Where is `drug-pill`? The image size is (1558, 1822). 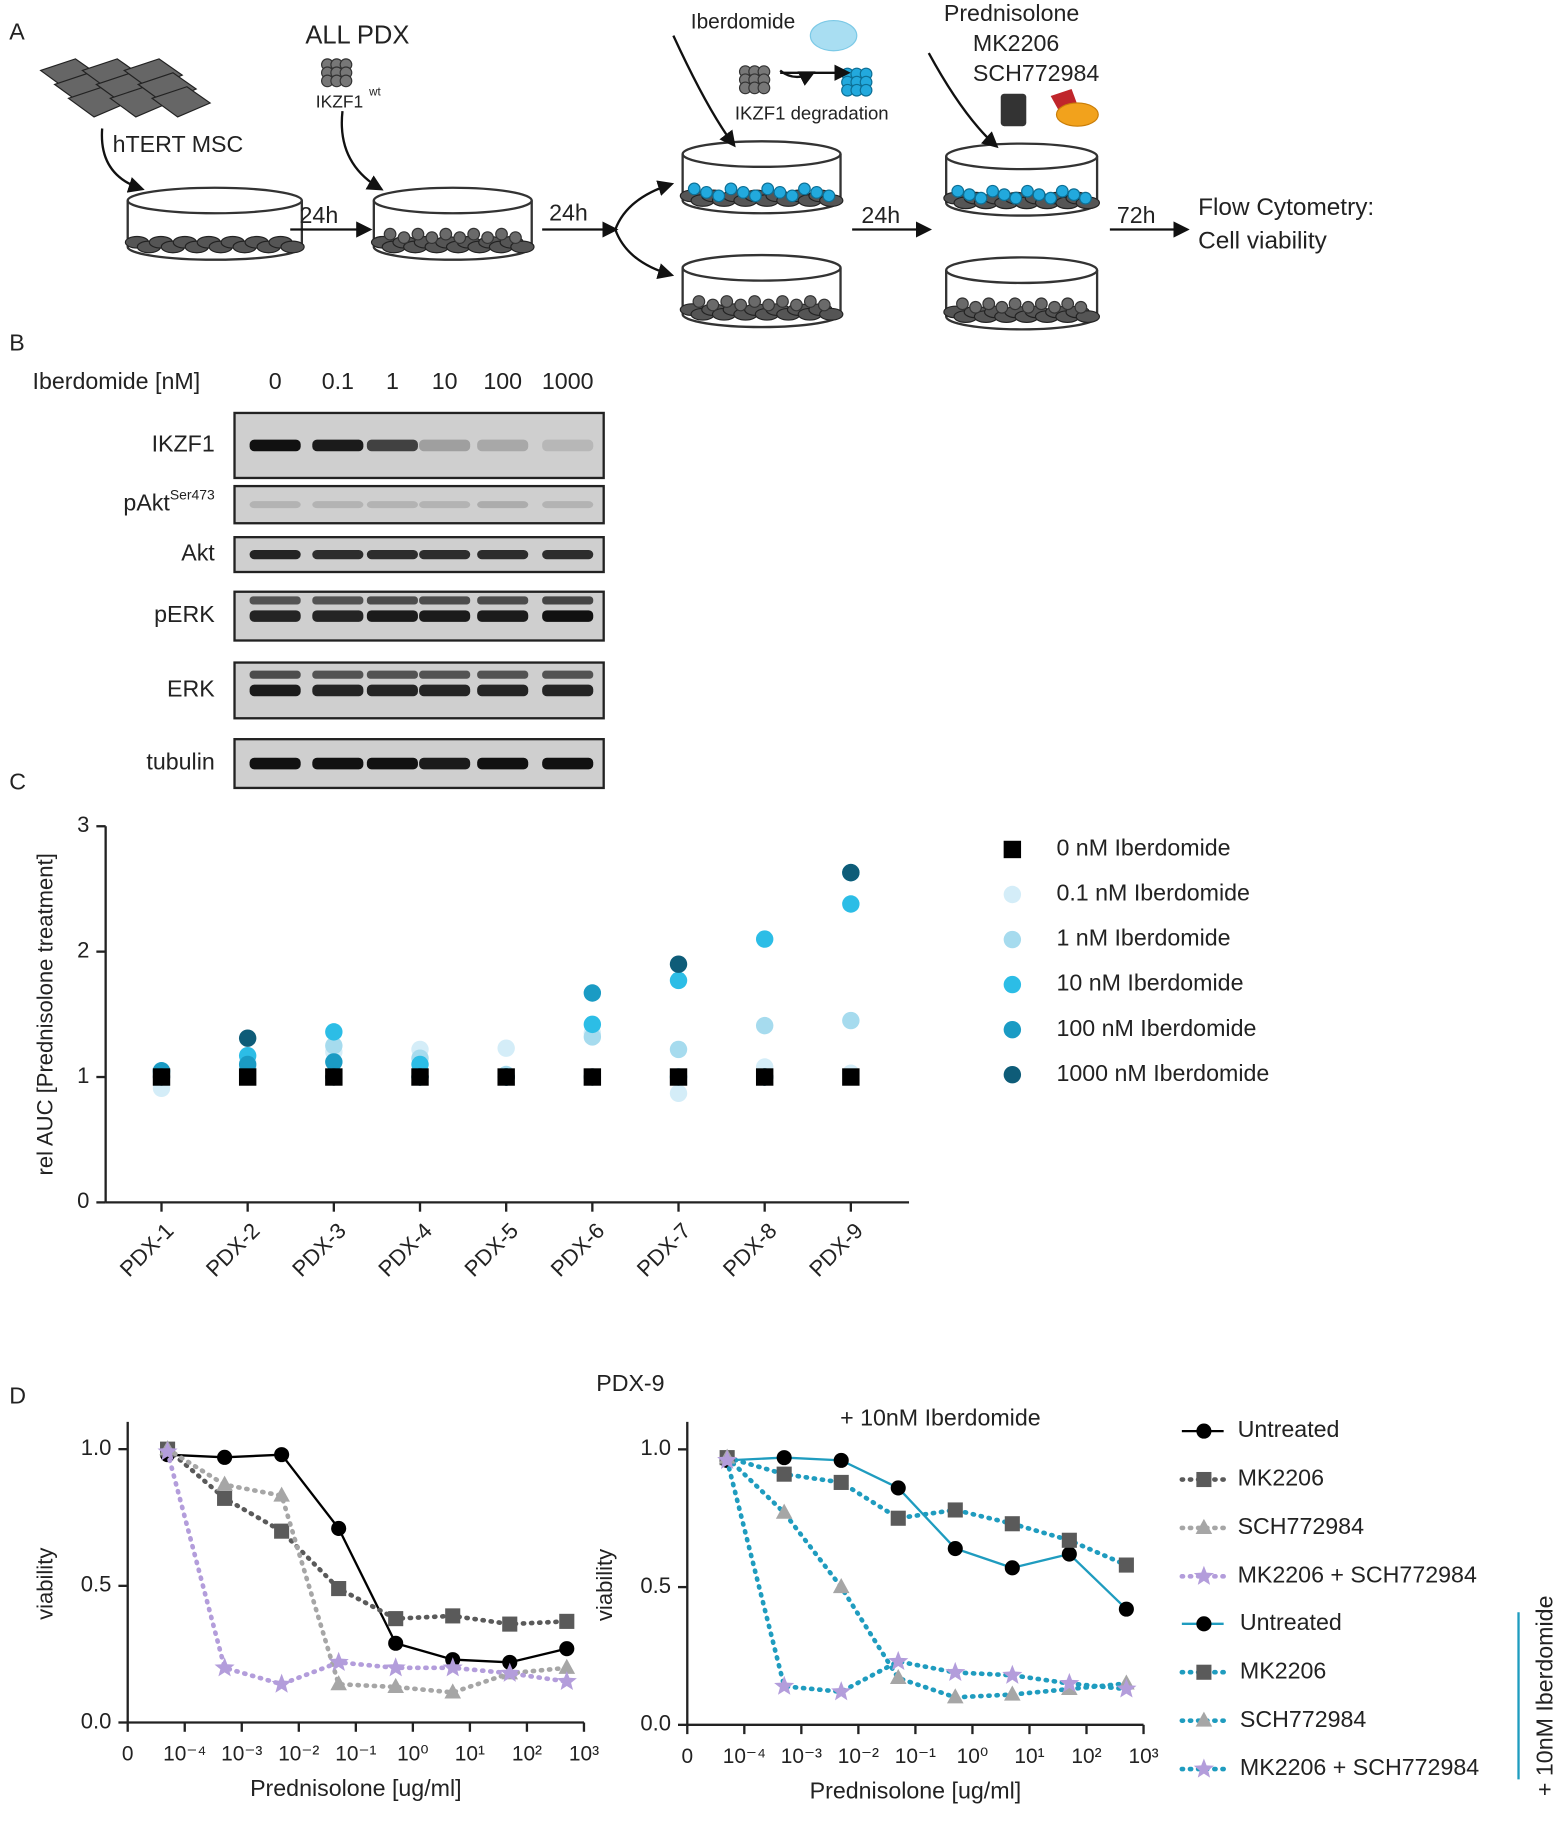 drug-pill is located at coordinates (1077, 114).